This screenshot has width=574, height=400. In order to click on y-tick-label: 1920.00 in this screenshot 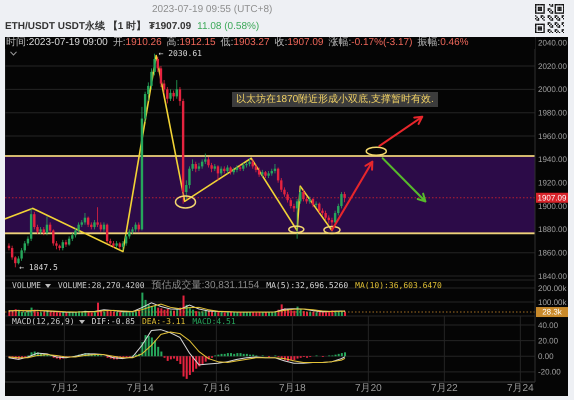, I will do `click(553, 183)`.